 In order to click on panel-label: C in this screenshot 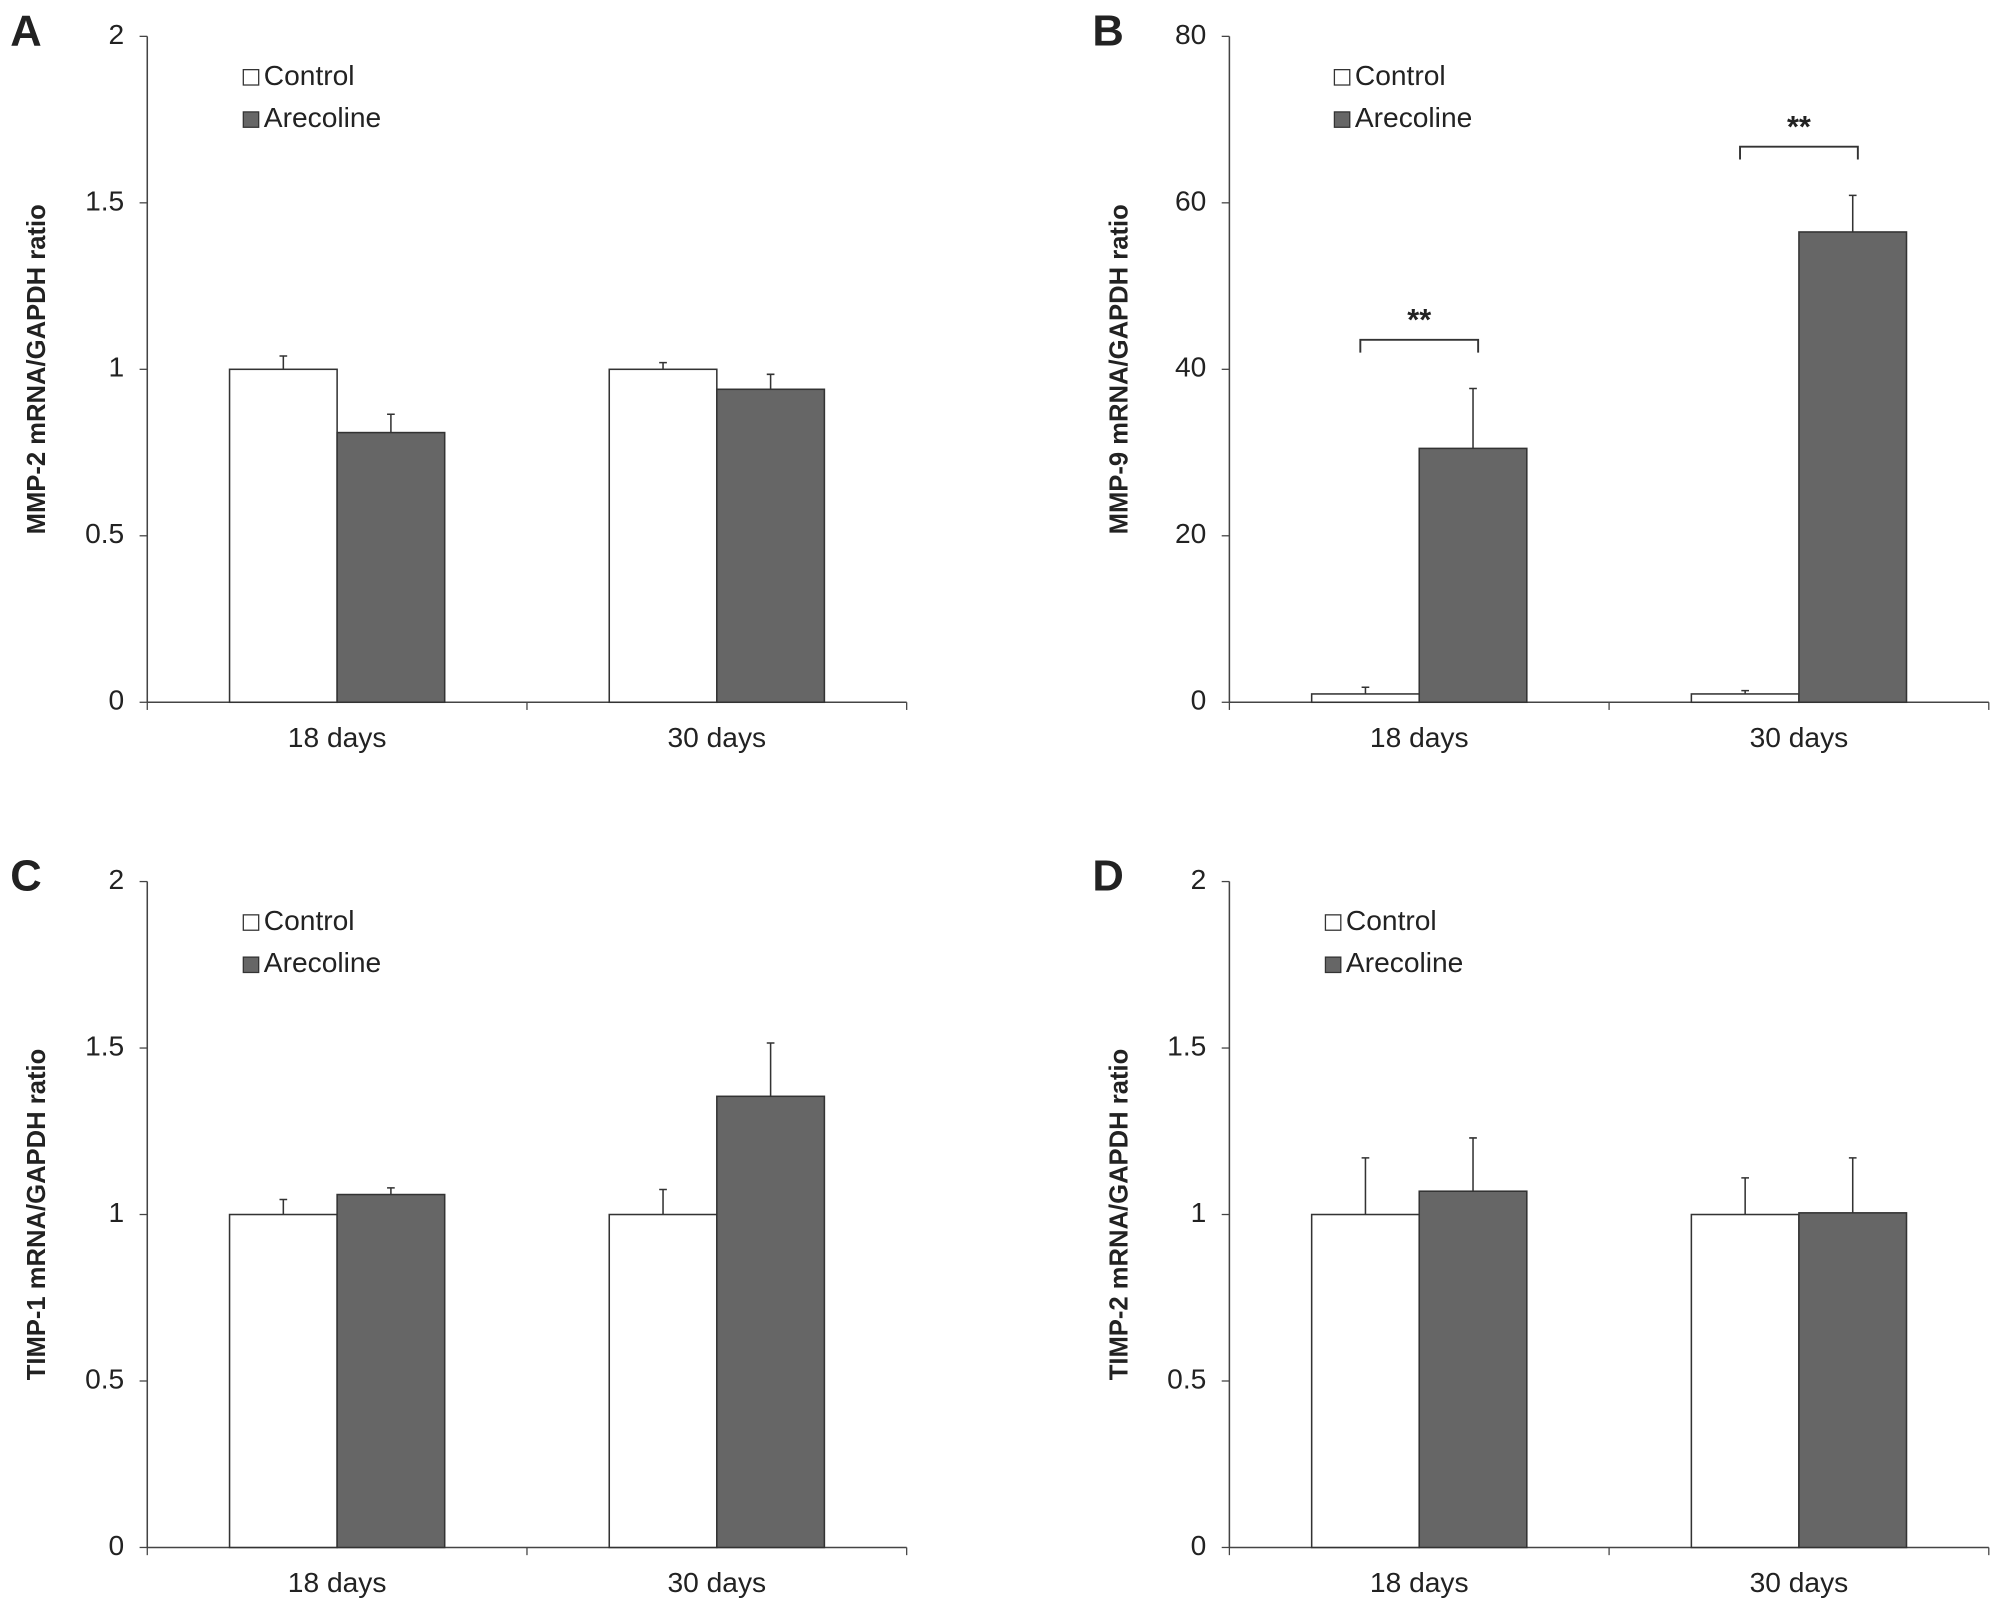, I will do `click(25, 876)`.